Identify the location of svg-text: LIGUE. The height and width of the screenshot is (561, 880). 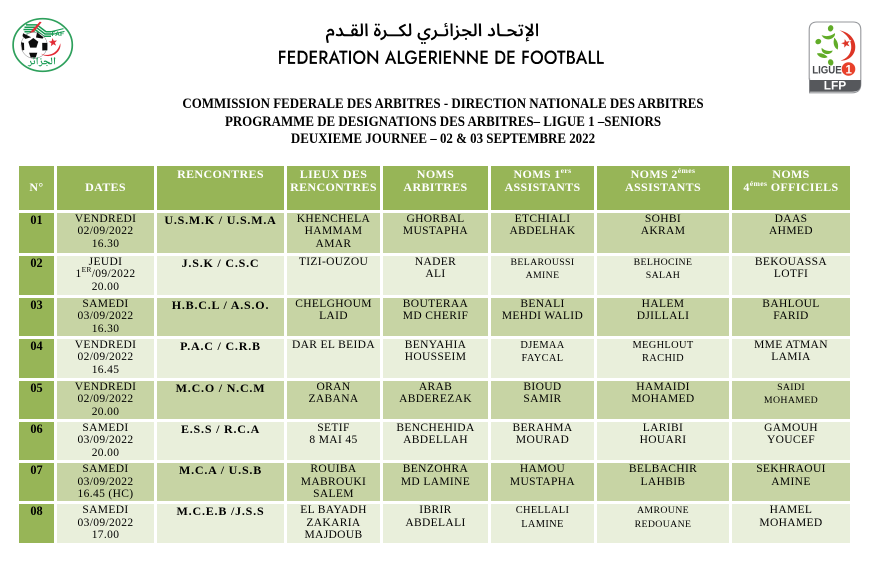
(827, 70).